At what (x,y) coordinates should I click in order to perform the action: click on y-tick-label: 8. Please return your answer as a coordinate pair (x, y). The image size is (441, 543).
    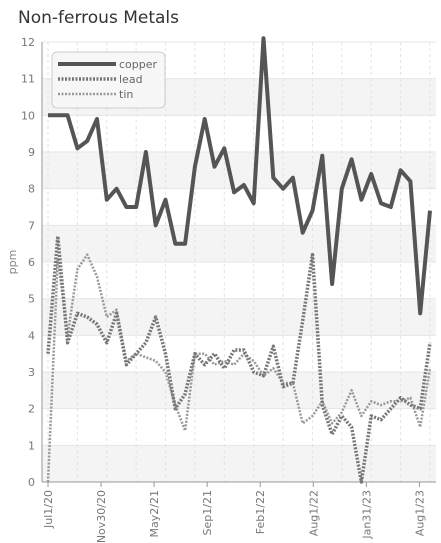
    Looking at the image, I should click on (31, 189).